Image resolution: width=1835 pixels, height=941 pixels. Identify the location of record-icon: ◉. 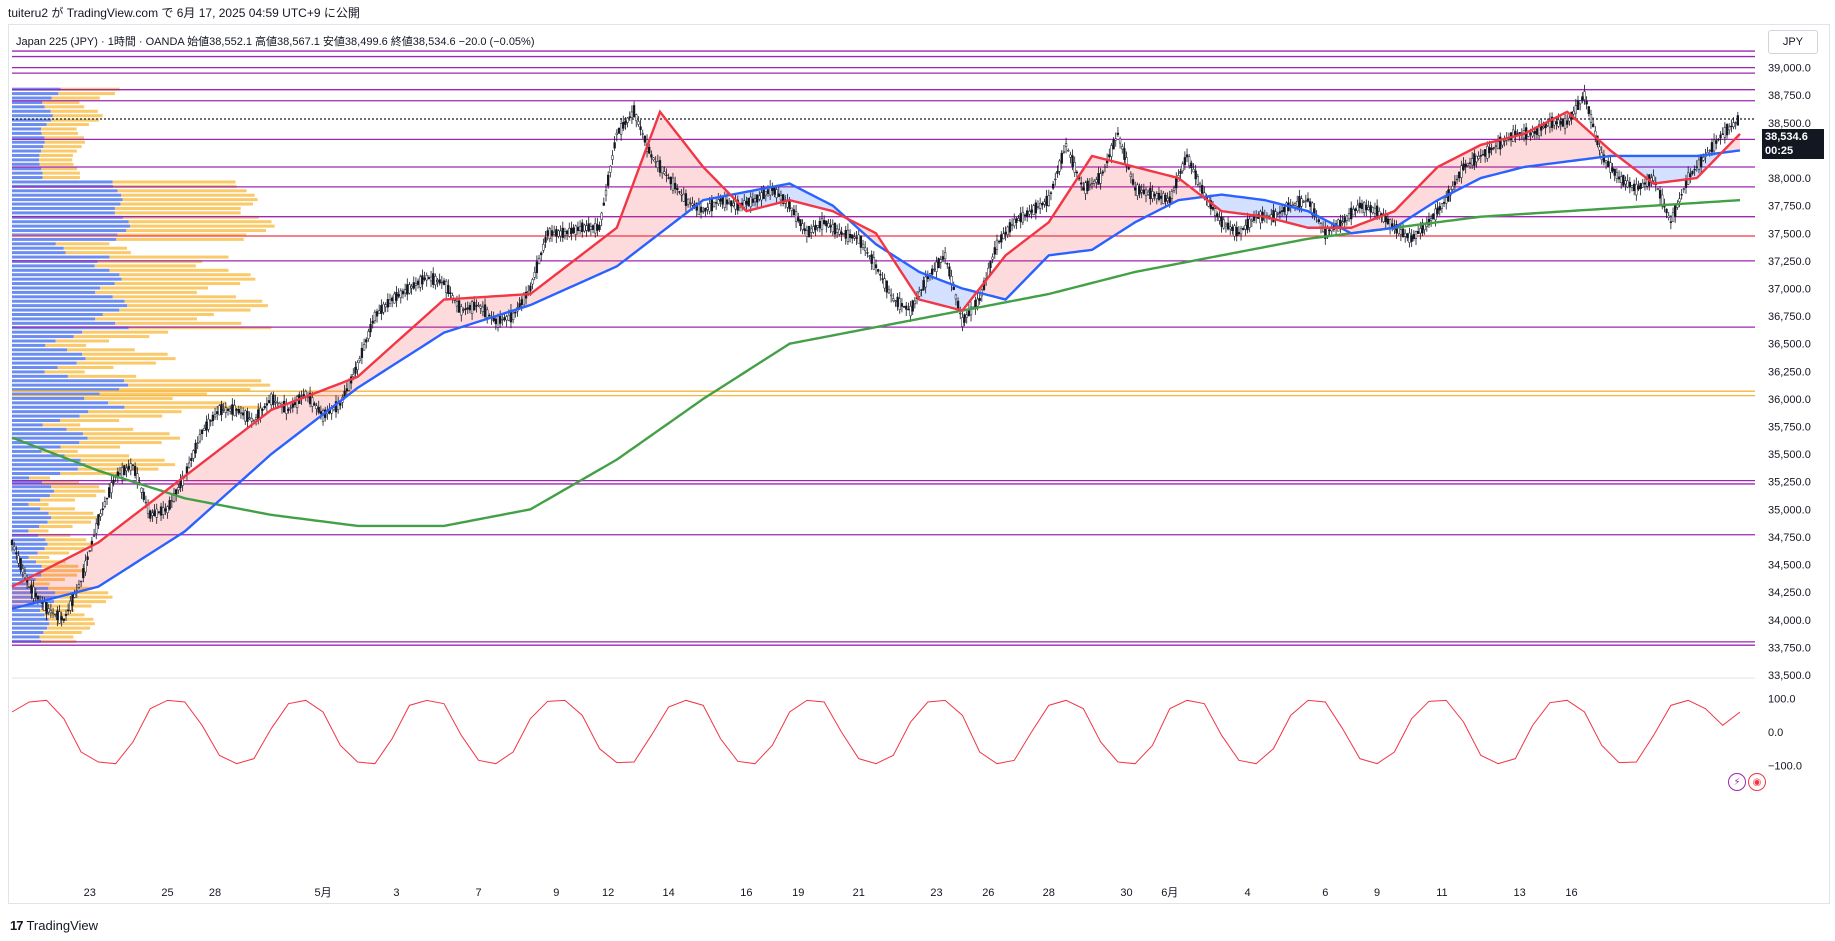
(1757, 782).